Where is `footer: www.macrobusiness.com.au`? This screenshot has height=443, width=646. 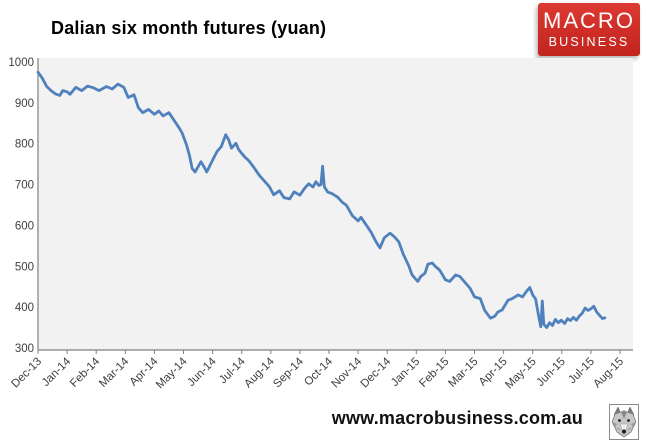 footer: www.macrobusiness.com.au is located at coordinates (485, 422).